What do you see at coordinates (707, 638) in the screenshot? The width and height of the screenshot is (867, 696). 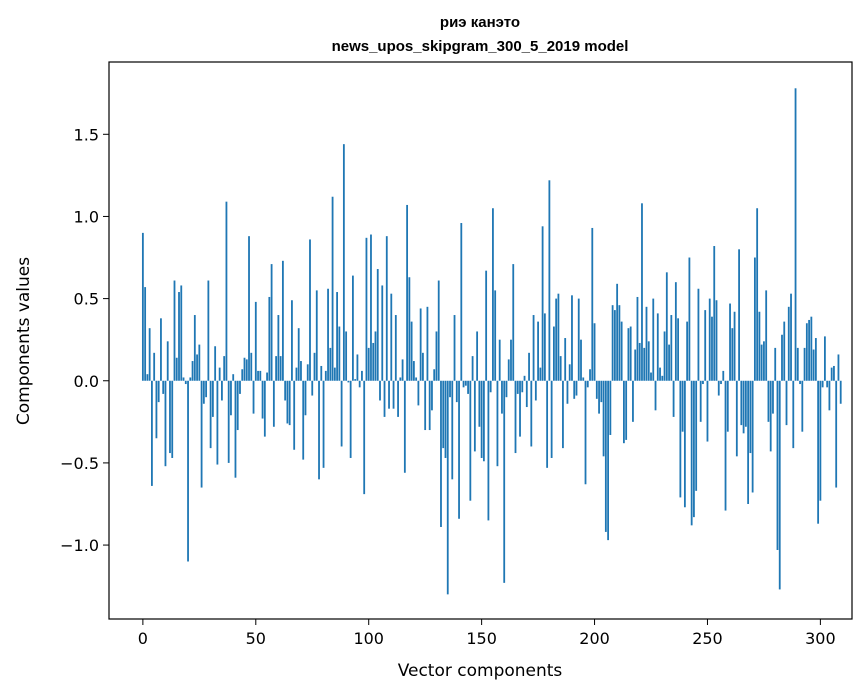 I see `x-tick-label: 250` at bounding box center [707, 638].